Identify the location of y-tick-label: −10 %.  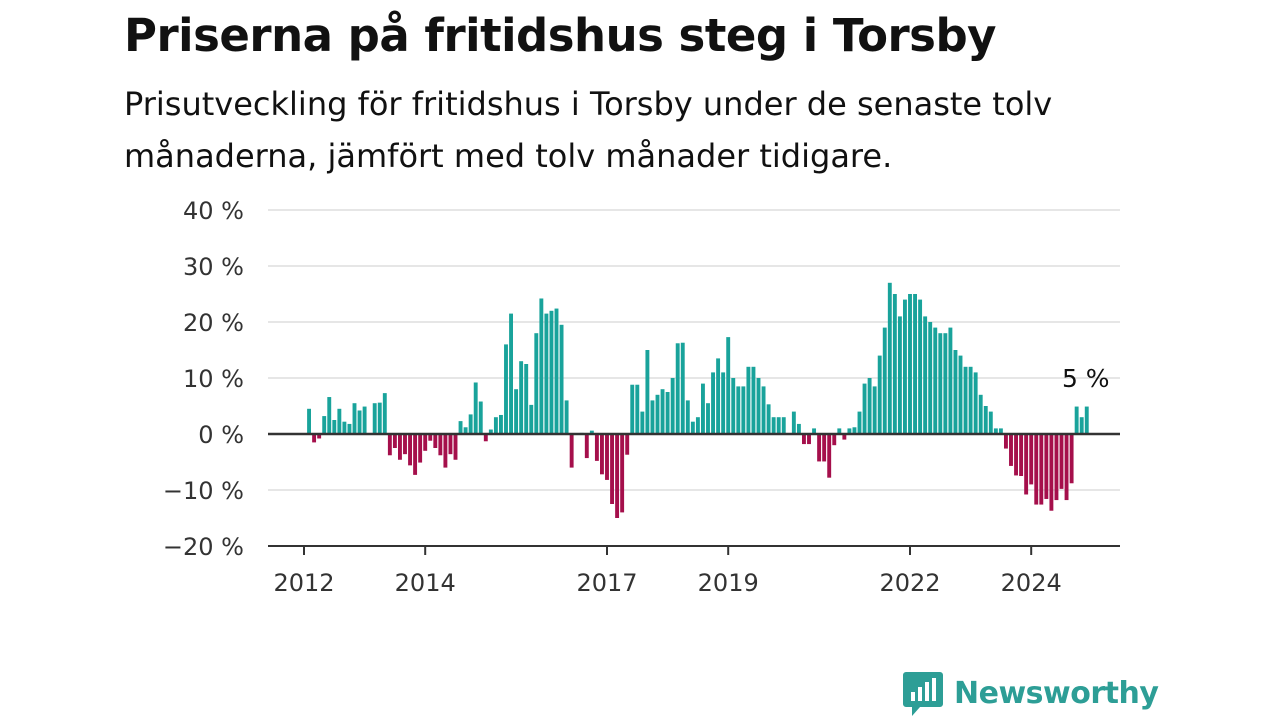
(203, 491).